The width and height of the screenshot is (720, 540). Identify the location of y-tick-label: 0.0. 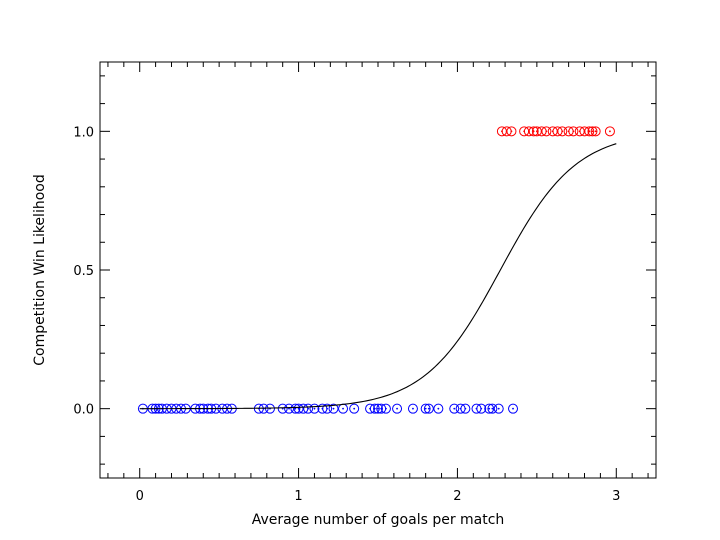
(83, 410).